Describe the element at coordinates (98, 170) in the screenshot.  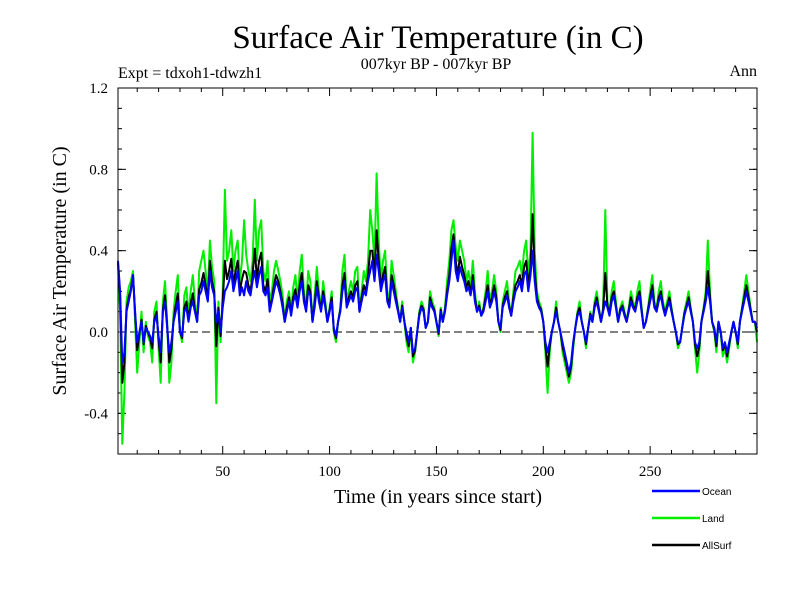
I see `y-tick-label: 0.8` at that location.